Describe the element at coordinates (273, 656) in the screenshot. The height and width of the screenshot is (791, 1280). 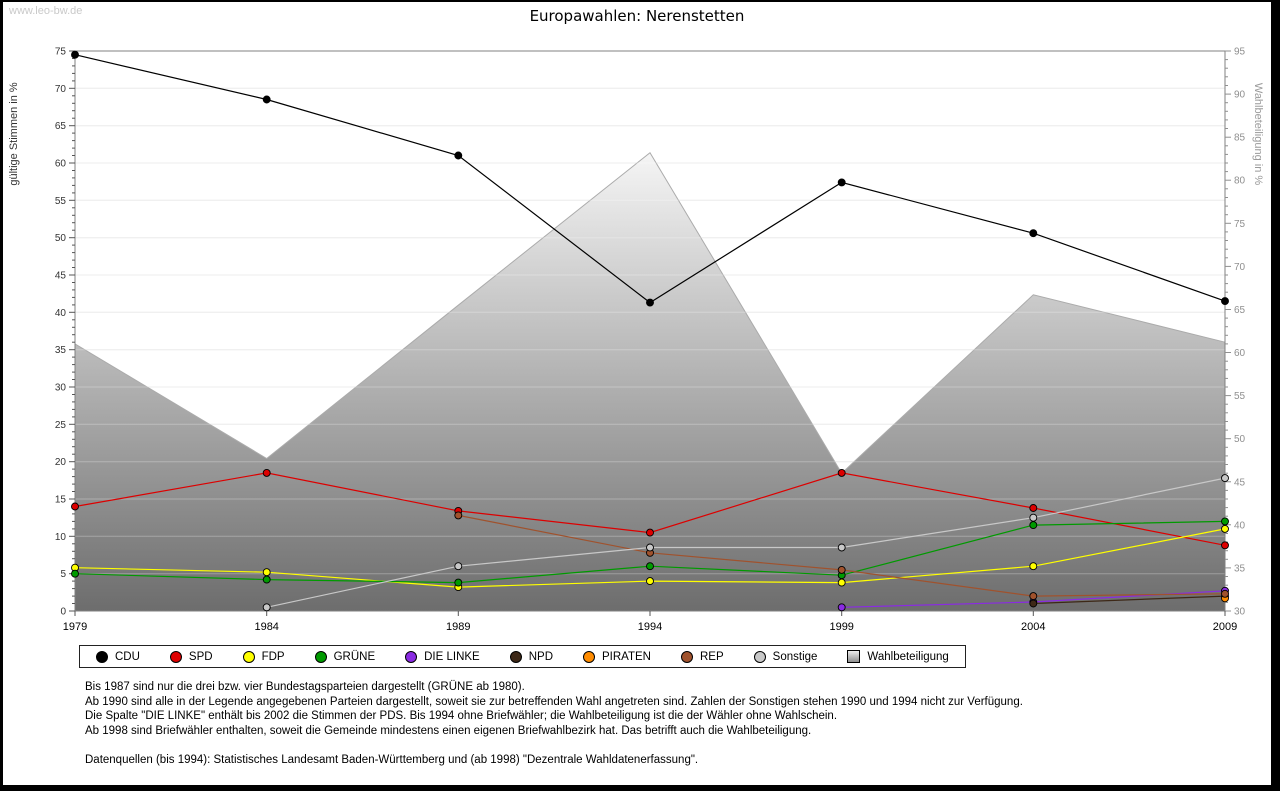
I see `legend-label: FDP` at that location.